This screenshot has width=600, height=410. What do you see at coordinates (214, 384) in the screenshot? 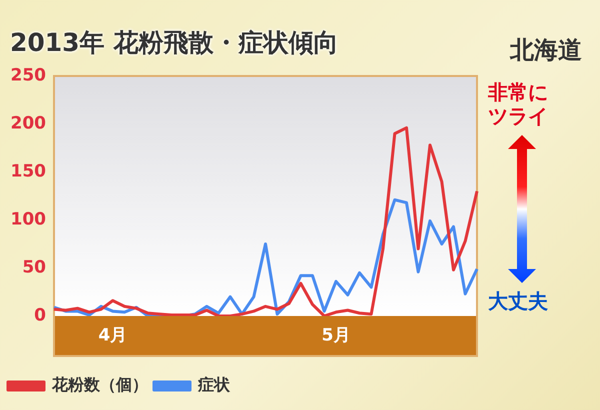
I see `legend-label: 症状` at bounding box center [214, 384].